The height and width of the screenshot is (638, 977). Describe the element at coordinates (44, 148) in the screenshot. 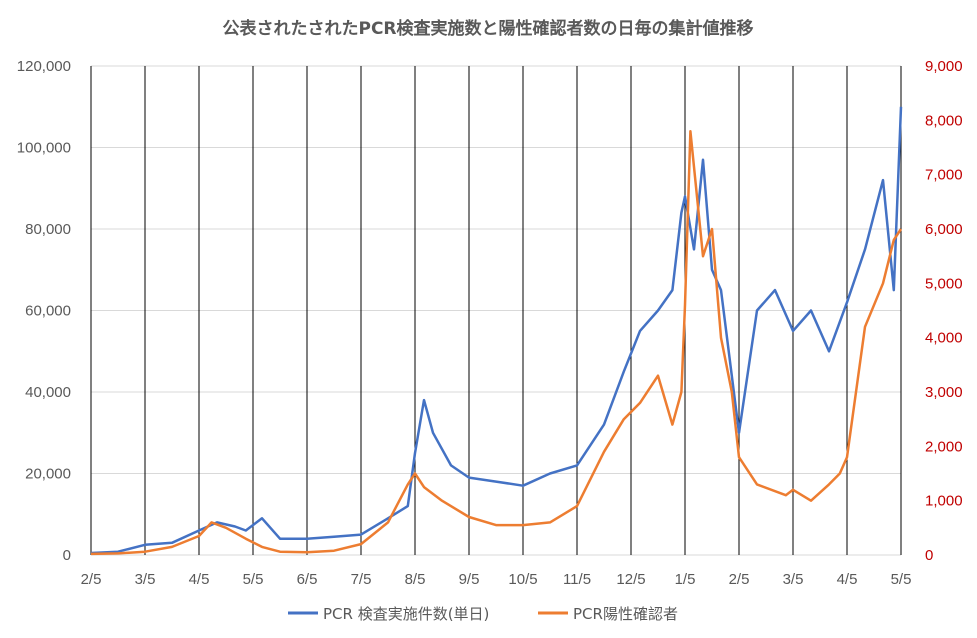

I see `y-left-tick-label: 100,000` at that location.